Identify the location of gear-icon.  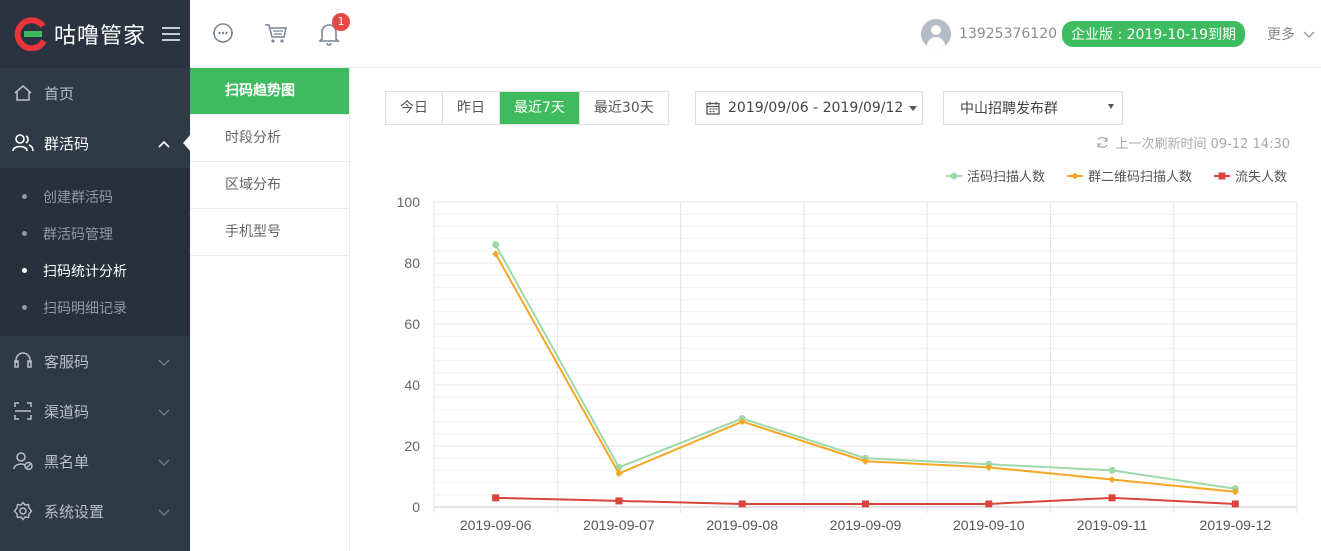
(23, 511).